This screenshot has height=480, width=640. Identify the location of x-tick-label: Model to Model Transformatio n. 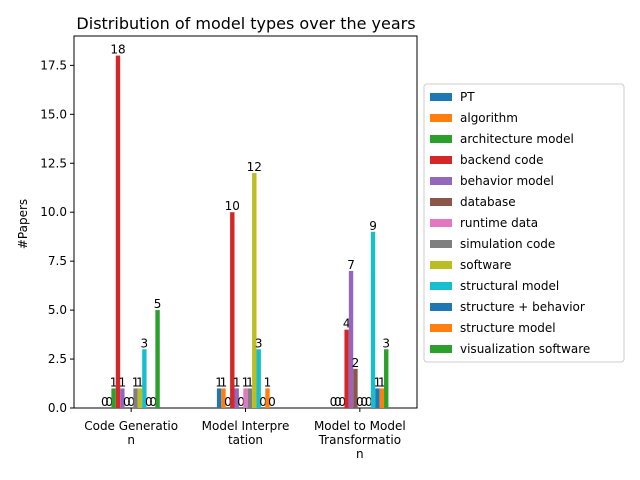
(360, 440).